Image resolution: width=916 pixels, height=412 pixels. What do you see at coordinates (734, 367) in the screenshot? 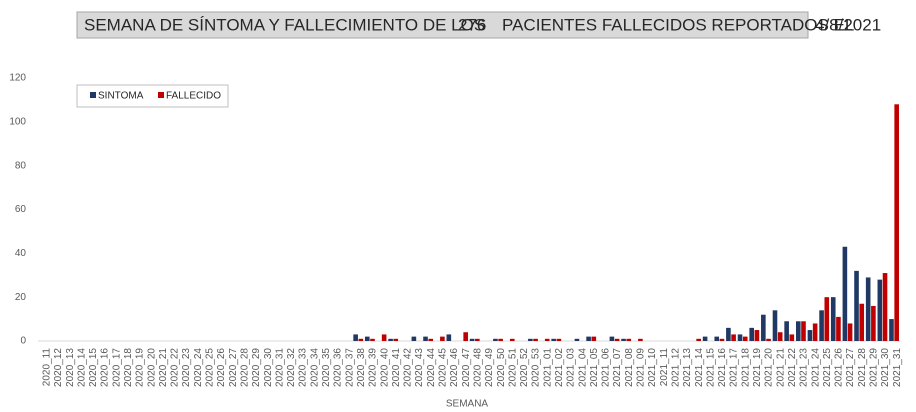
I see `x-tick-label: 2021_17` at bounding box center [734, 367].